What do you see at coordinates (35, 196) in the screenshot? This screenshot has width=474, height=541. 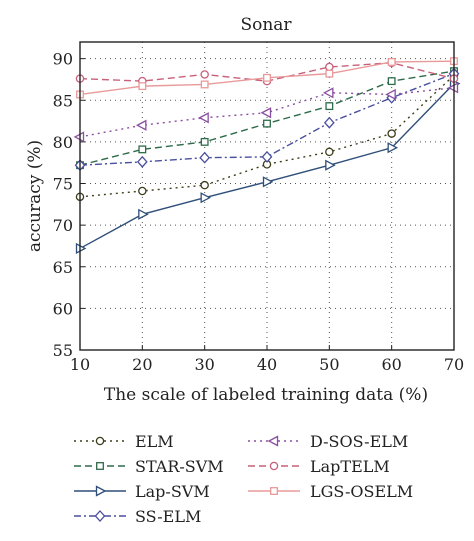 I see `y-axis-label: accuracy (%)` at bounding box center [35, 196].